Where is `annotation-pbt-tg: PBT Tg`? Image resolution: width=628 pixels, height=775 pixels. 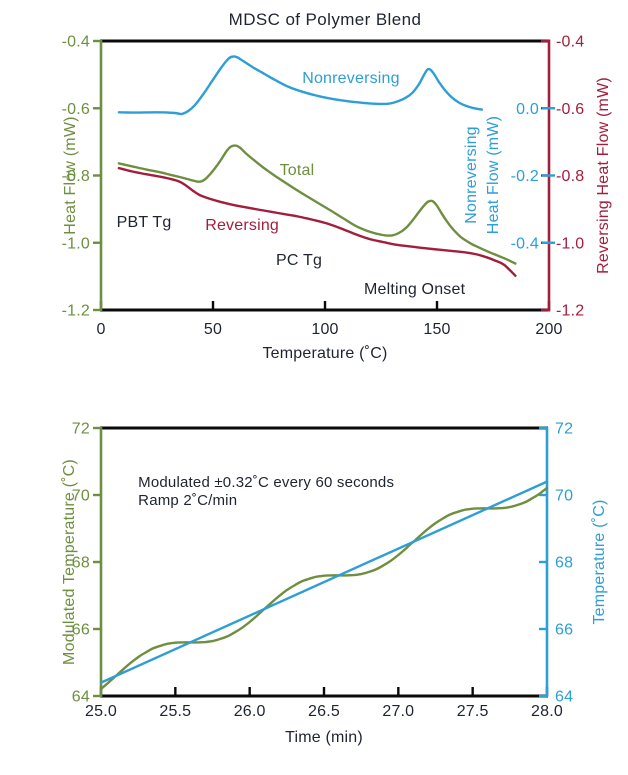
annotation-pbt-tg: PBT Tg is located at coordinates (144, 222).